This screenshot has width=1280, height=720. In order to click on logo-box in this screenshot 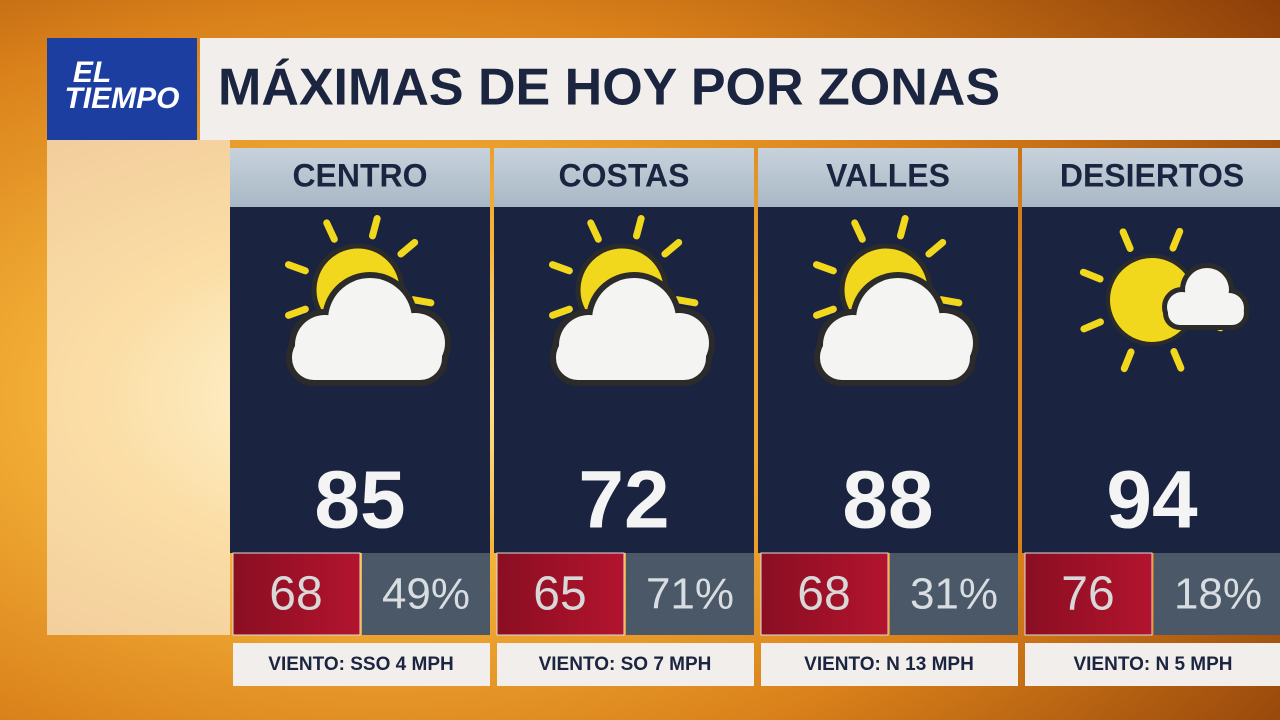, I will do `click(122, 89)`.